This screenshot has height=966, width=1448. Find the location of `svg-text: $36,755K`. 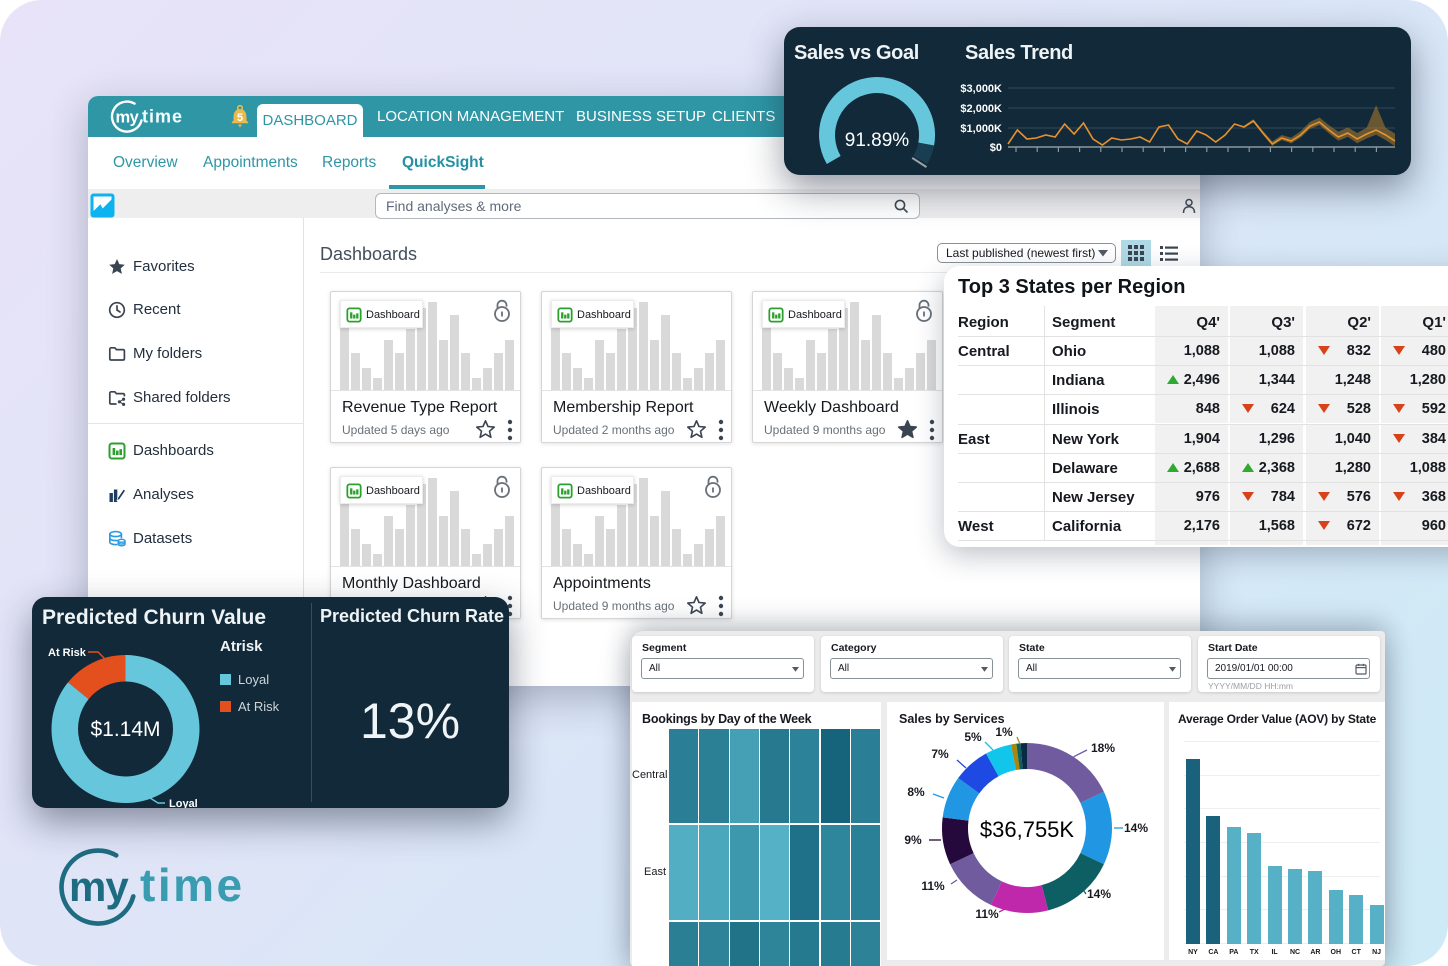

svg-text: $36,755K is located at coordinates (1027, 829).